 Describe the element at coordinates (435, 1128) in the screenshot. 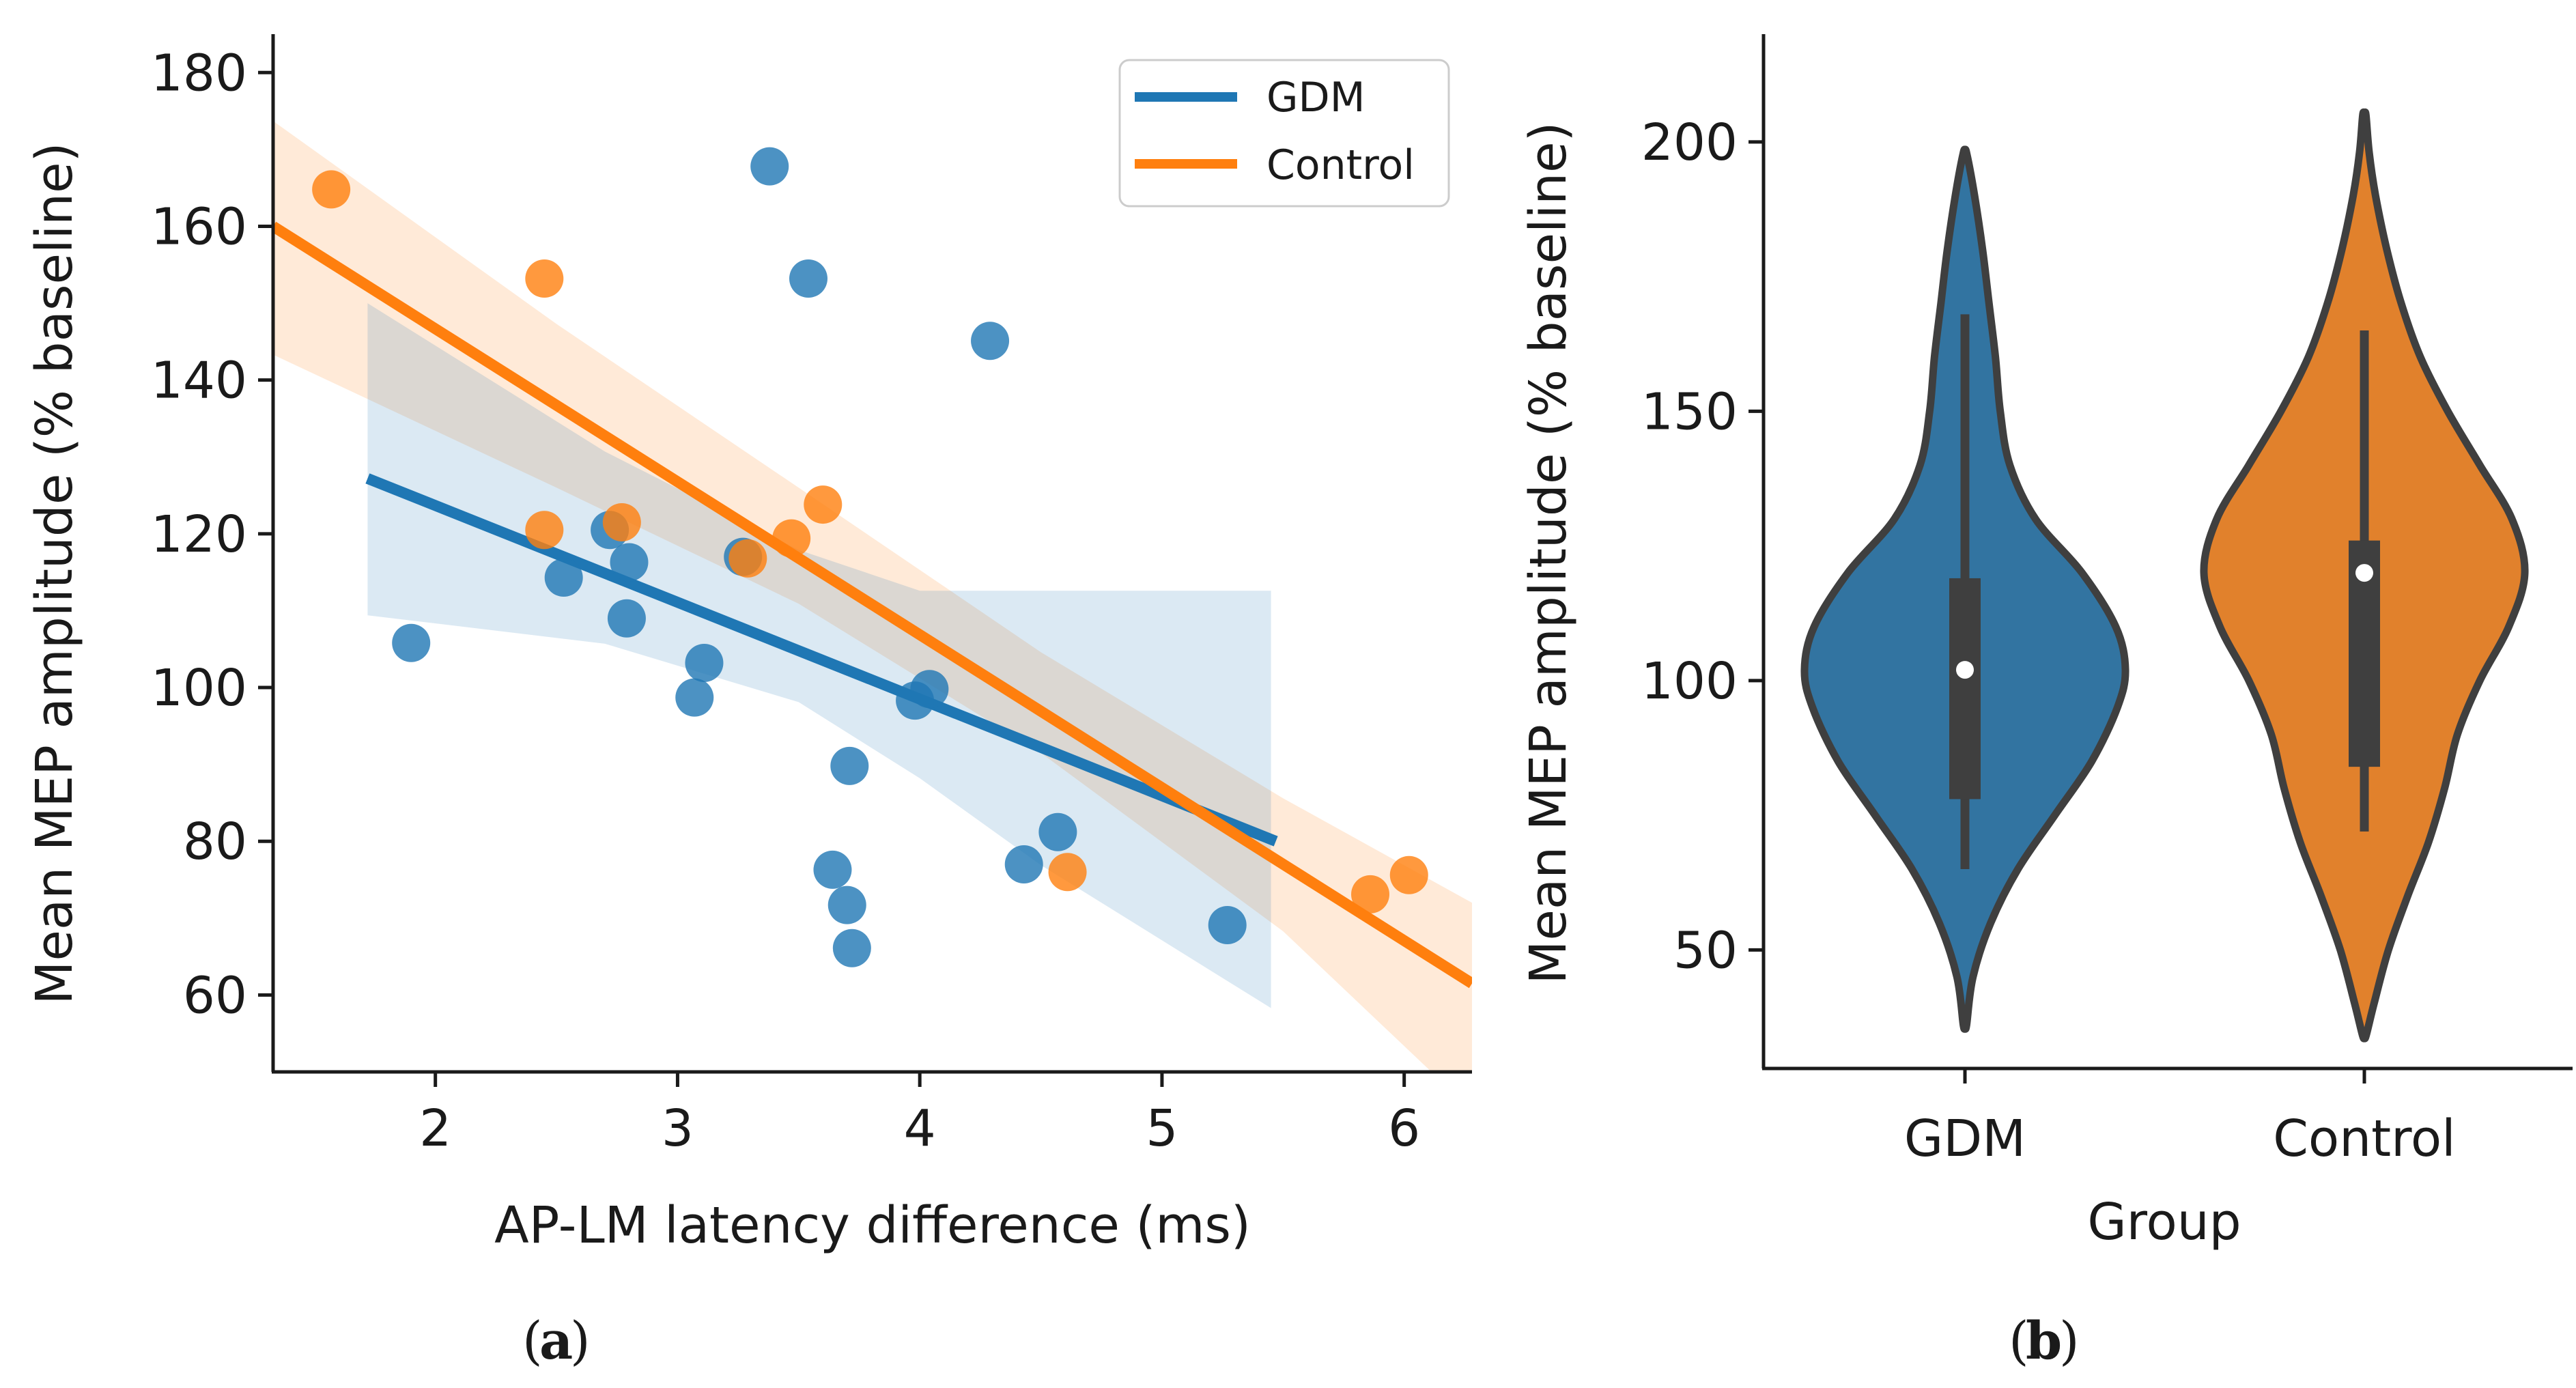

I see `x-tick-label: 2` at that location.